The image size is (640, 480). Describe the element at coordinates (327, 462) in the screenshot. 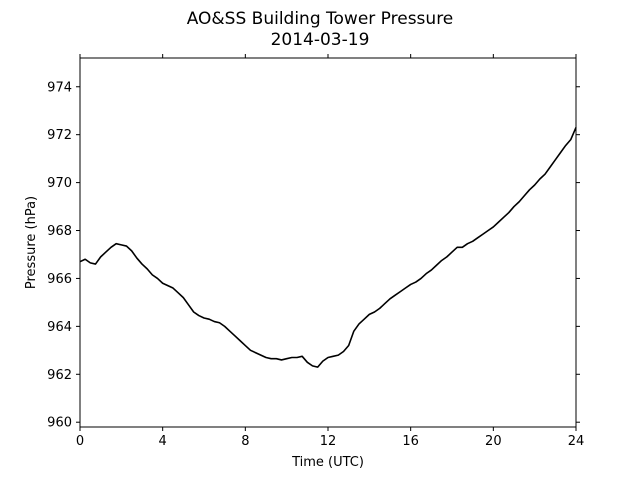

I see `x-axis-label: Time (UTC)` at that location.